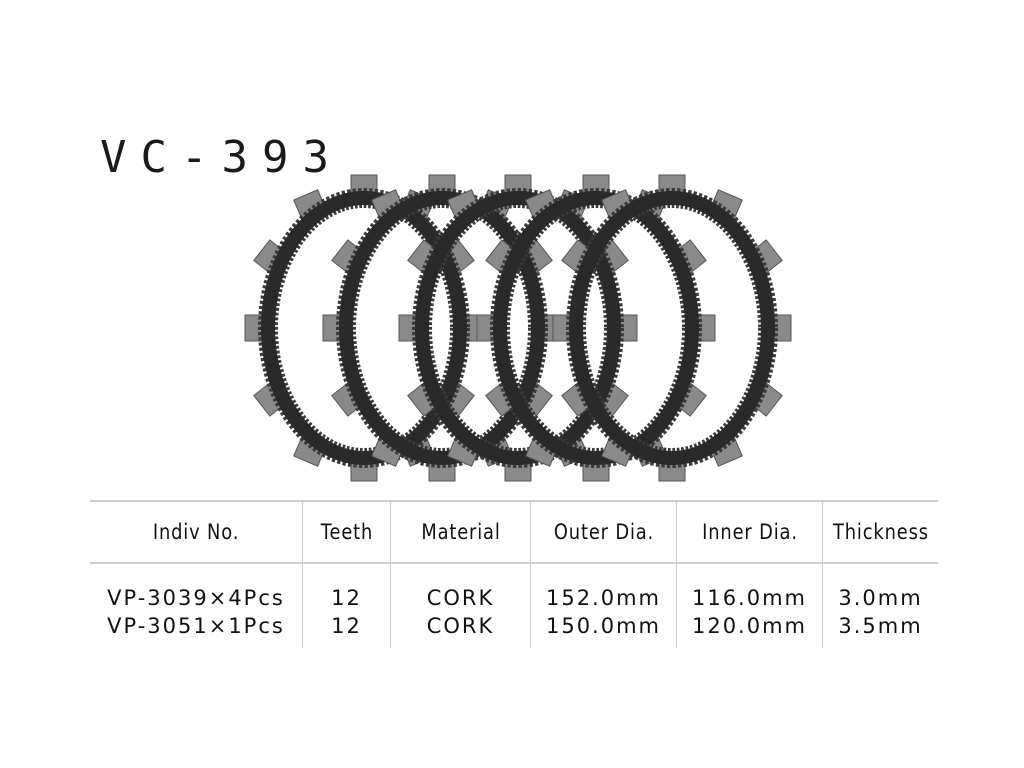 This screenshot has width=1024, height=768. I want to click on header-thickness: Thickness, so click(880, 532).